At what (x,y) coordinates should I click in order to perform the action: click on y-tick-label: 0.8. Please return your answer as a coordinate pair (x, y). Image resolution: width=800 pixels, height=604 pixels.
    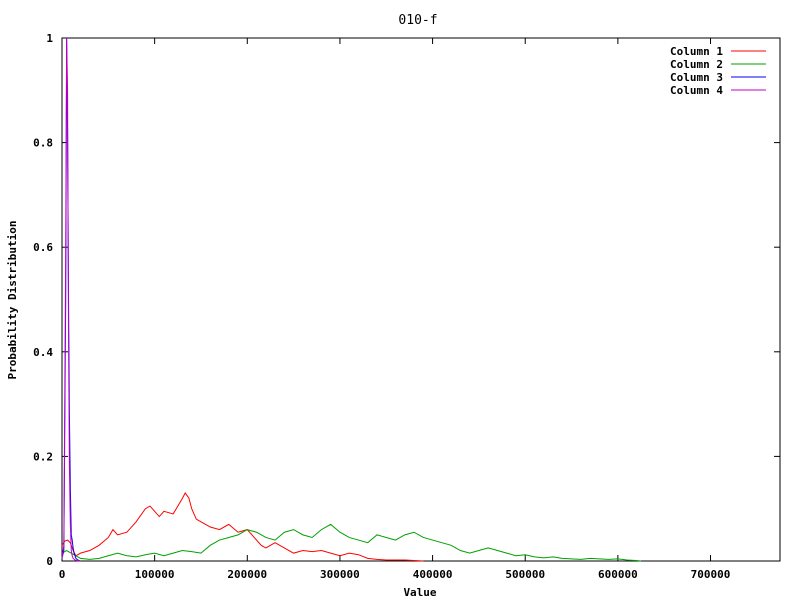
    Looking at the image, I should click on (43, 143).